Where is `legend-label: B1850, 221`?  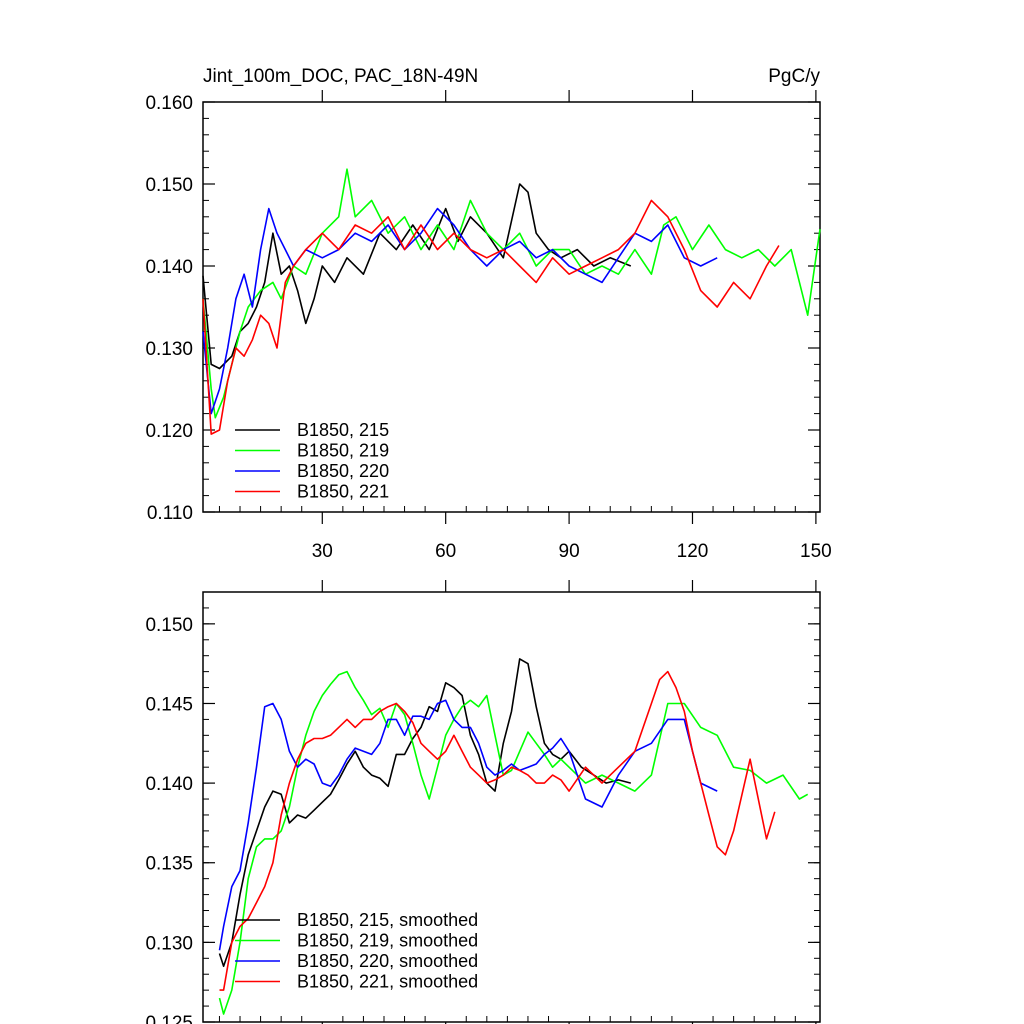 legend-label: B1850, 221 is located at coordinates (343, 492).